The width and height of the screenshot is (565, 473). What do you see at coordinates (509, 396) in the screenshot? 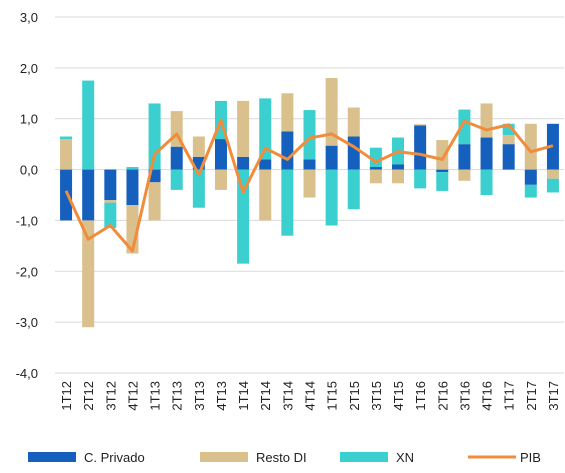
I see `x-tick-label: 1T17` at bounding box center [509, 396].